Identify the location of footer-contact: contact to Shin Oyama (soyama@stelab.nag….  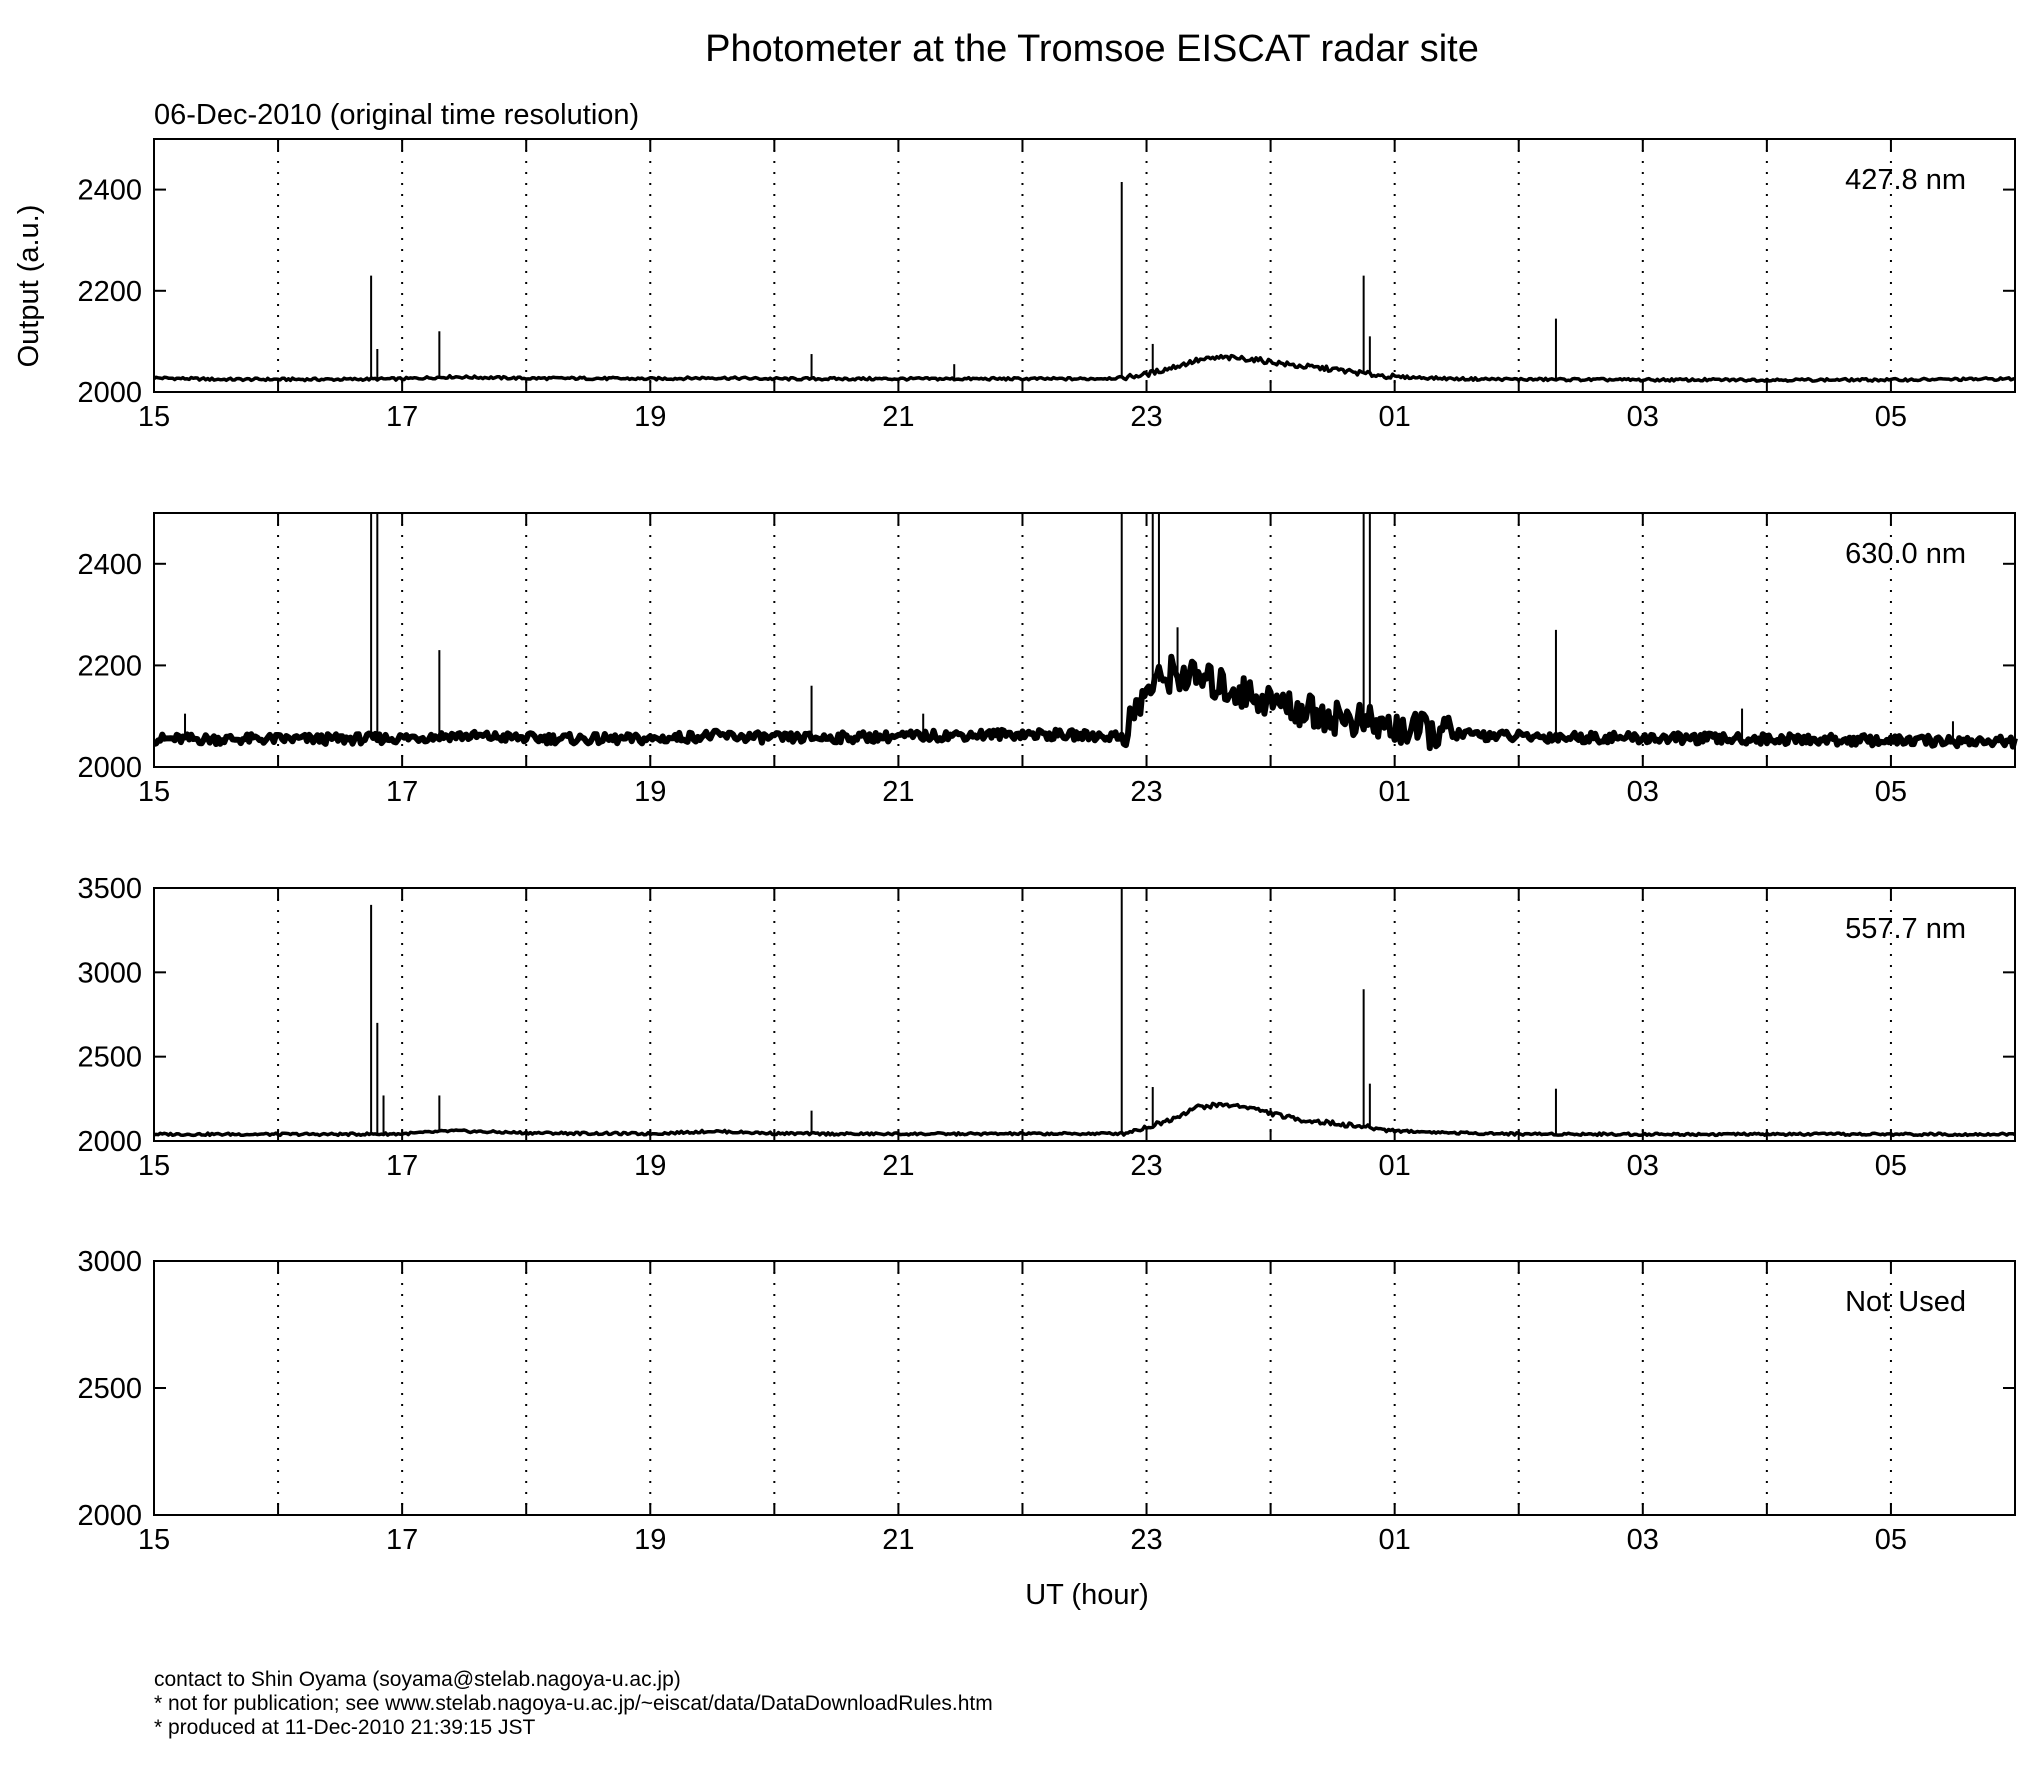
(417, 1679).